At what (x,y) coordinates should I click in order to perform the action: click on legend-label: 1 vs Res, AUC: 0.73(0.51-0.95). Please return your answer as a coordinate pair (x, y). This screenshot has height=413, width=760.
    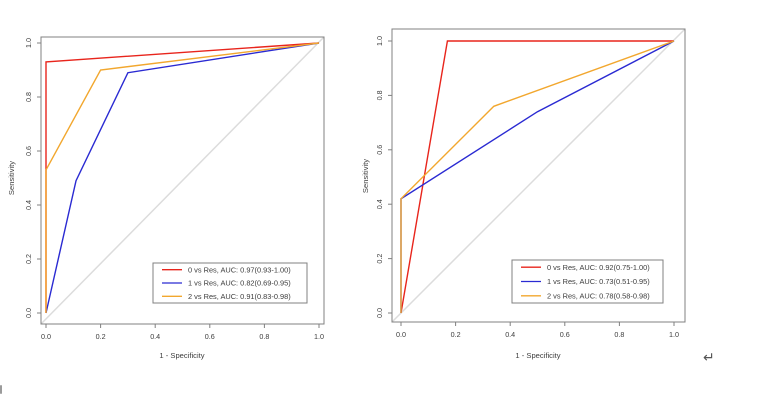
    Looking at the image, I should click on (598, 281).